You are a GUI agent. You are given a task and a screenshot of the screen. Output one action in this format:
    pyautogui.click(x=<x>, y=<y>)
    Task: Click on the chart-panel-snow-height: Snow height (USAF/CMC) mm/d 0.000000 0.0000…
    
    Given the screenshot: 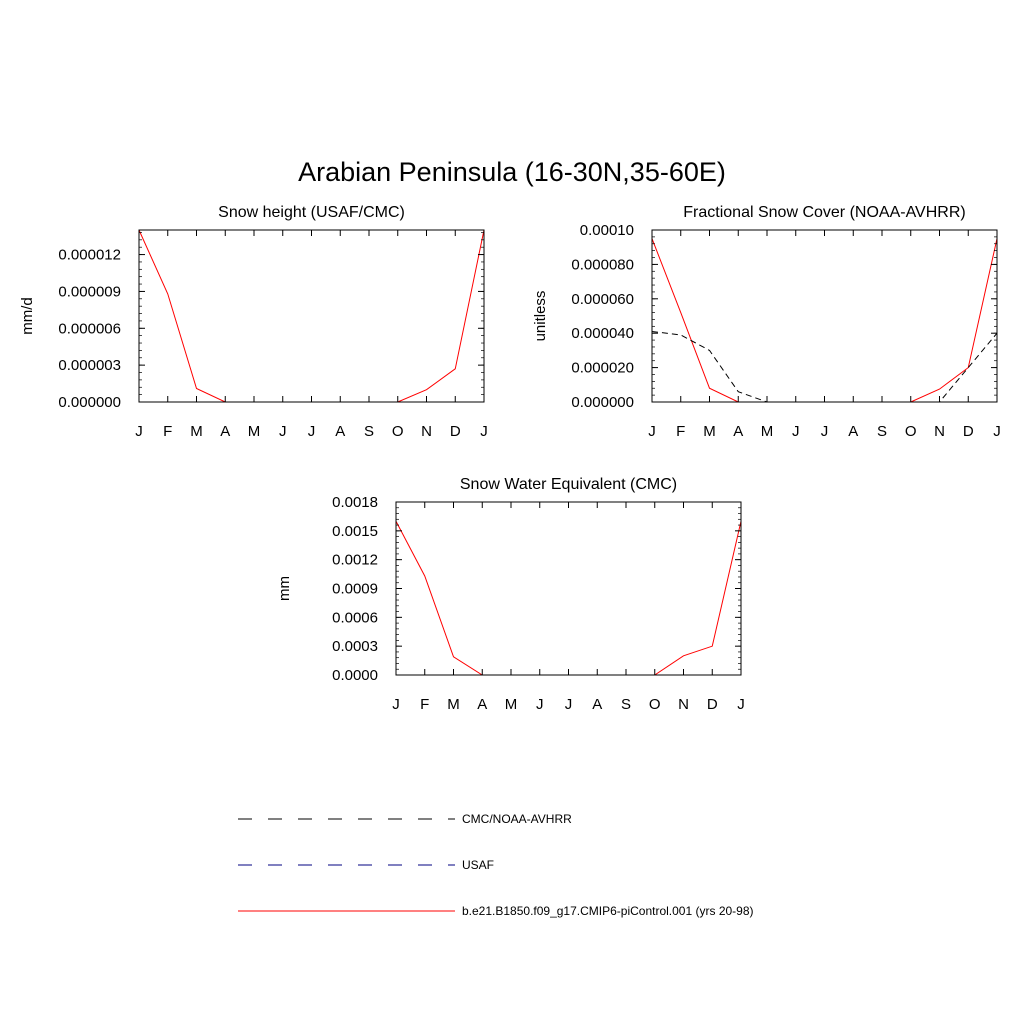 What is the action you would take?
    pyautogui.click(x=253, y=322)
    